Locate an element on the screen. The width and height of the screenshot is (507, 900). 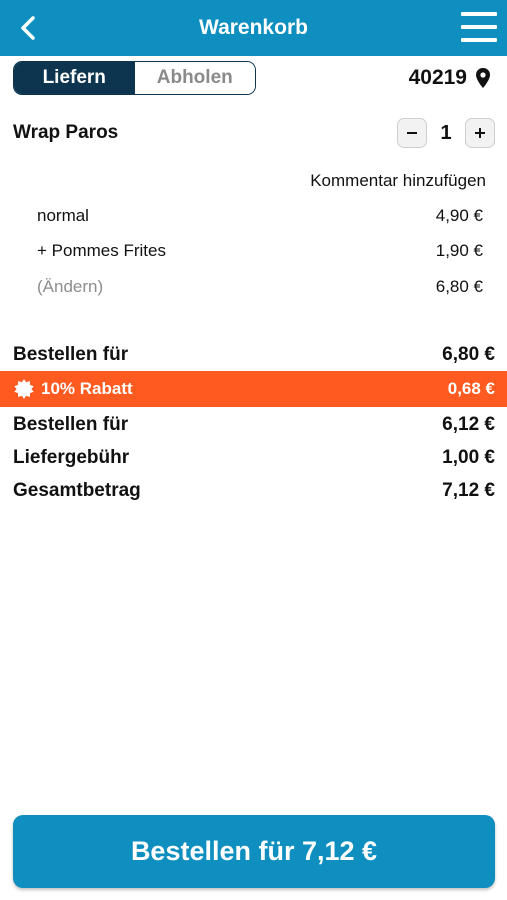
option-price: 1,90 € is located at coordinates (459, 250).